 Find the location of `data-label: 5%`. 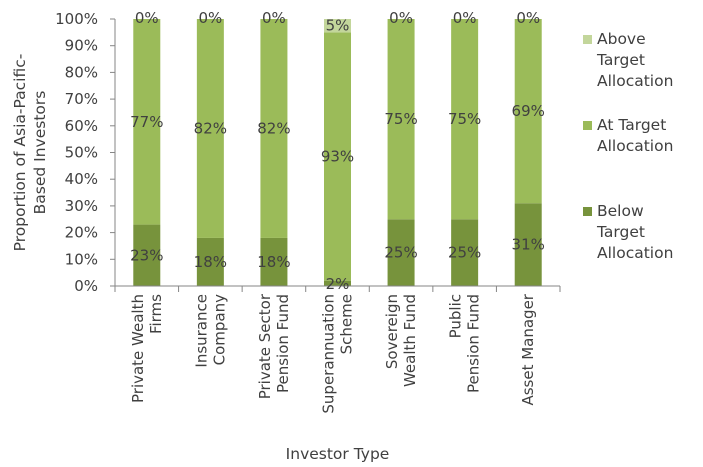

data-label: 5% is located at coordinates (338, 26).